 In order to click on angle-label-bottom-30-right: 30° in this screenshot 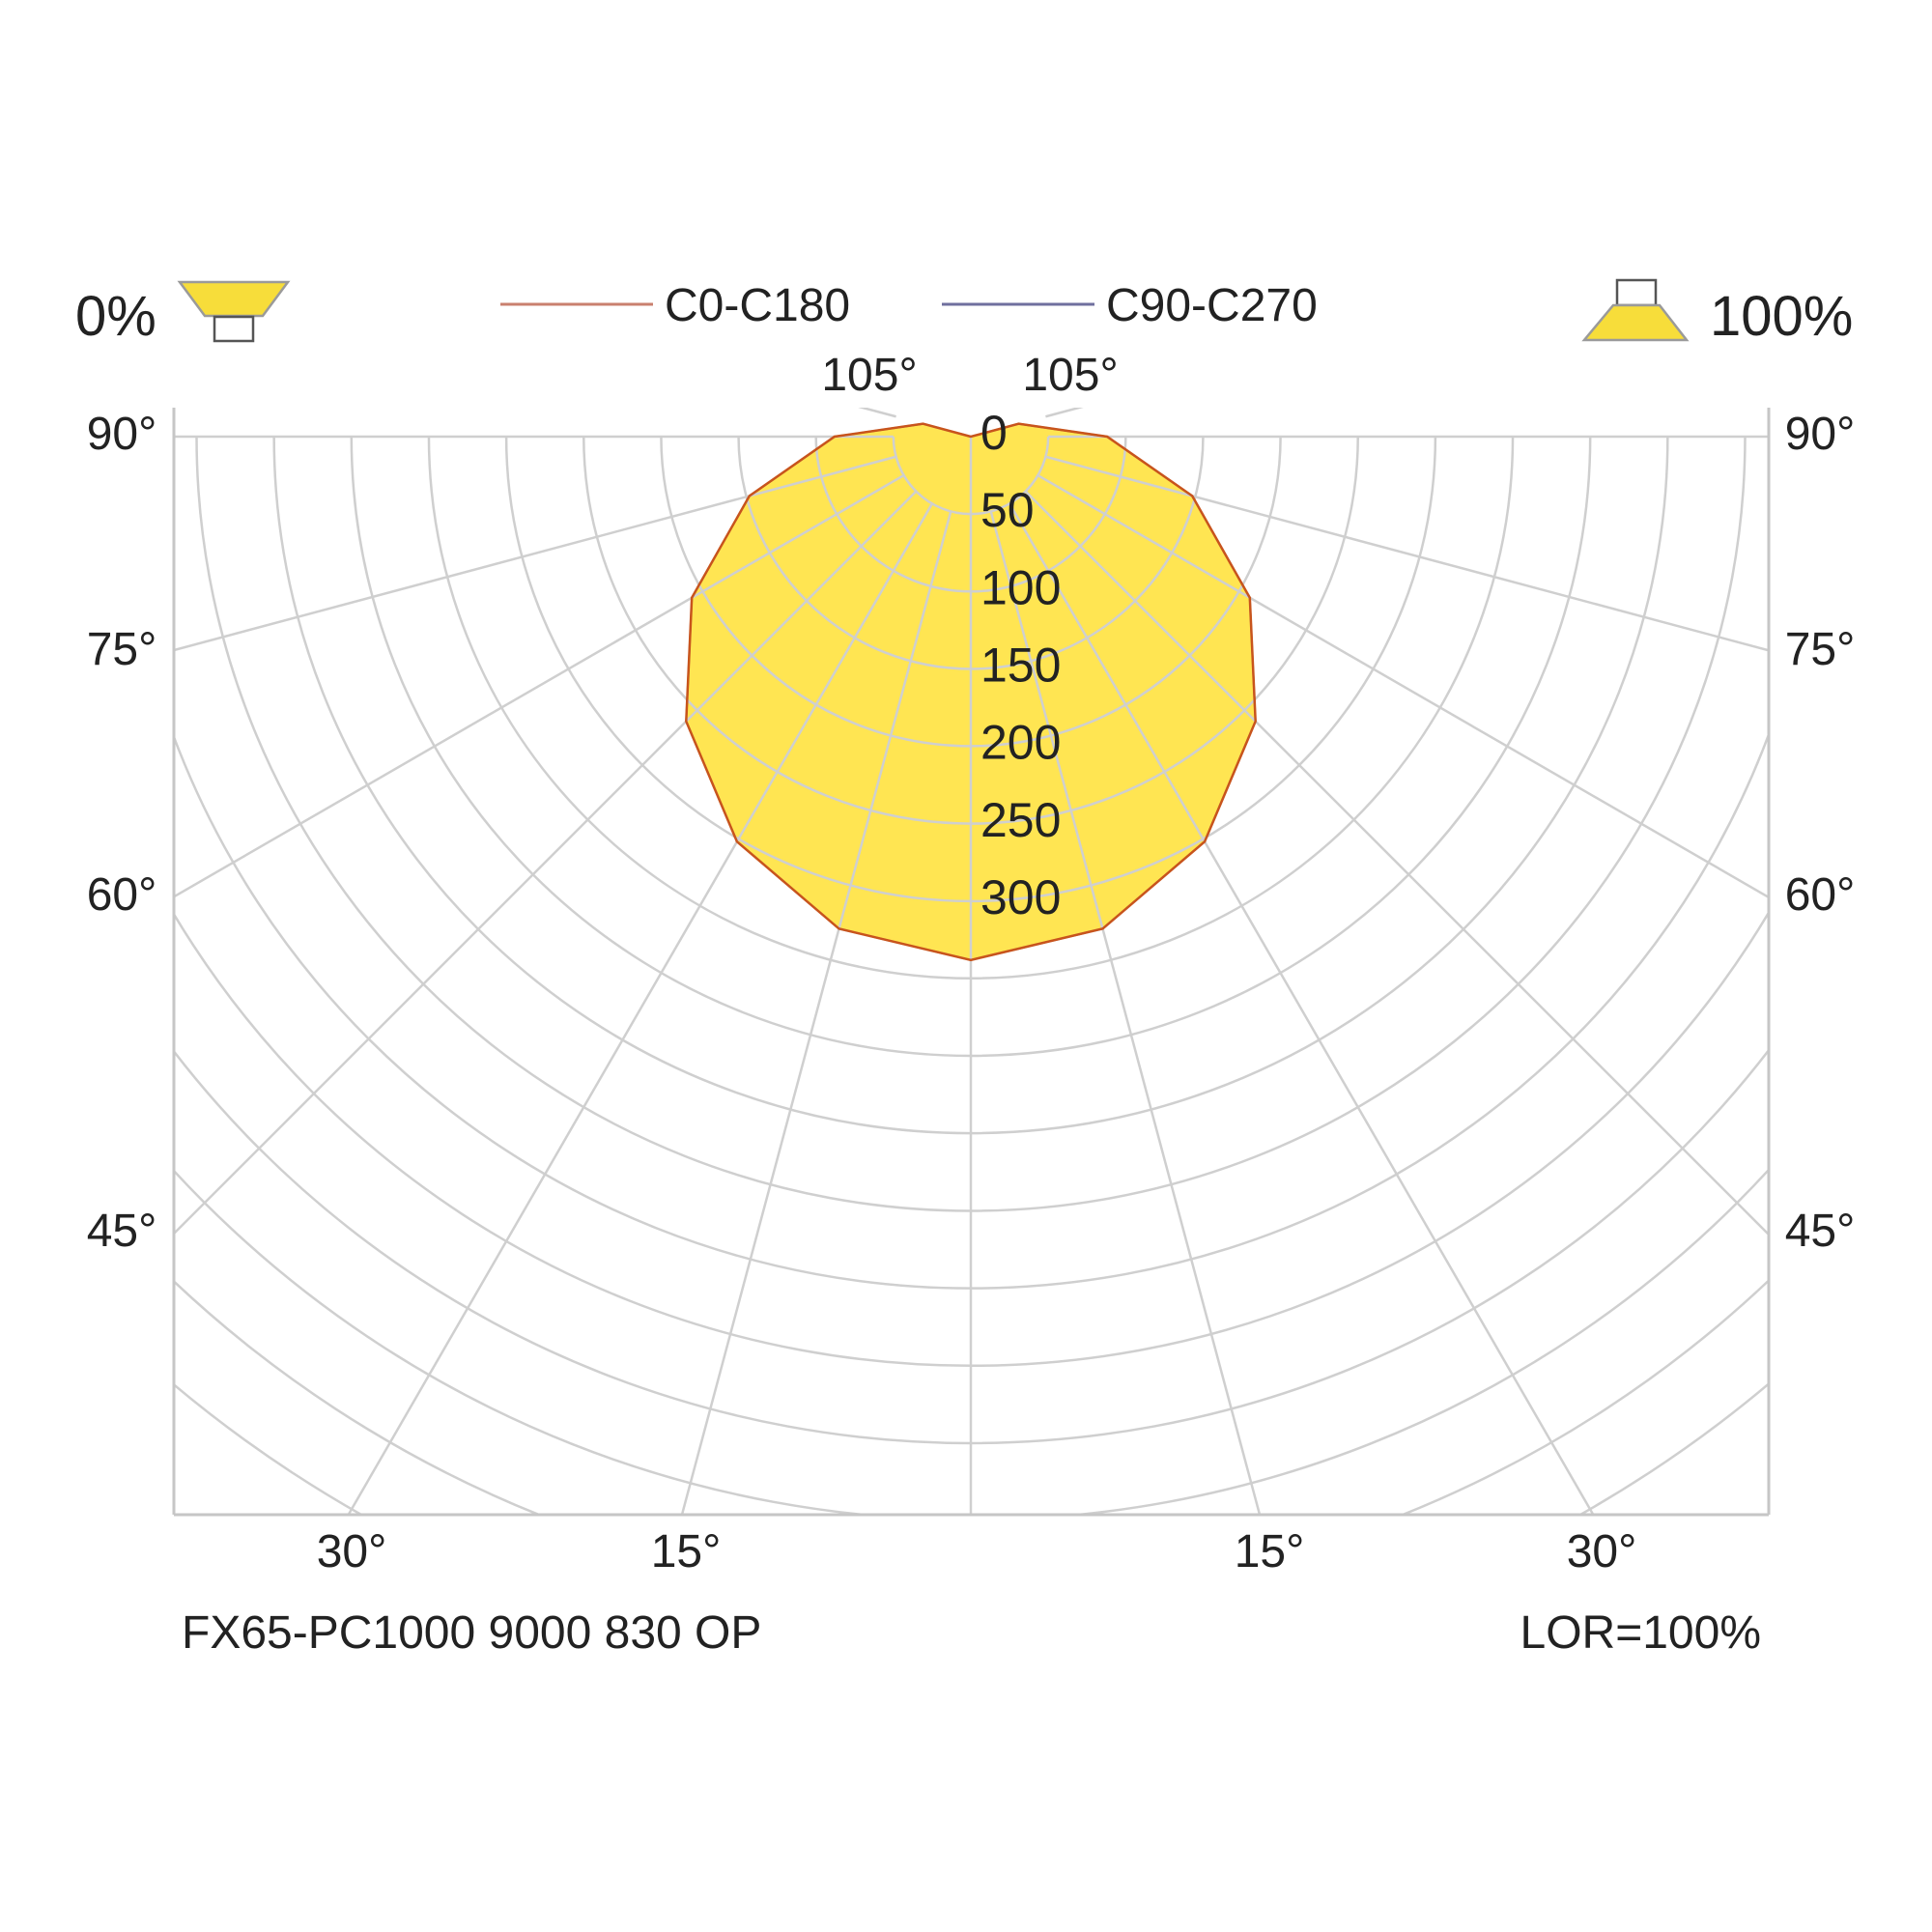, I will do `click(1602, 1551)`.